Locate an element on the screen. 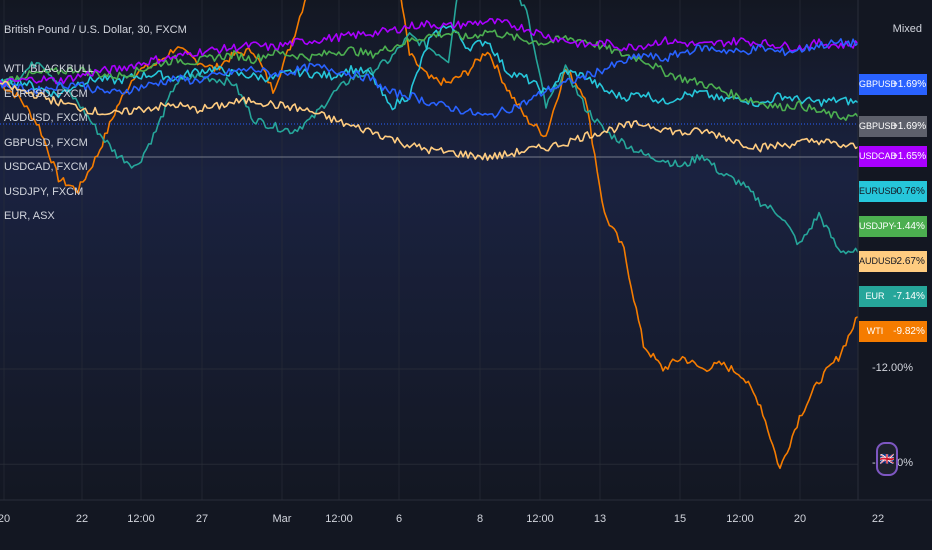  legend-item: AUDUSD, FXCM is located at coordinates (46, 118).